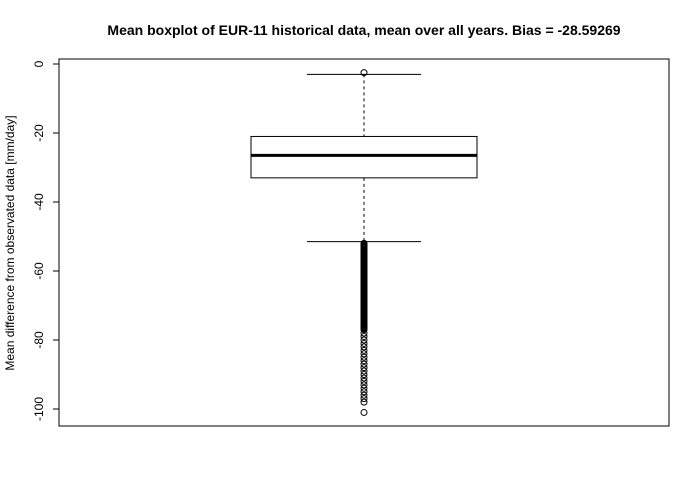  I want to click on y-tick-label: -60, so click(39, 271).